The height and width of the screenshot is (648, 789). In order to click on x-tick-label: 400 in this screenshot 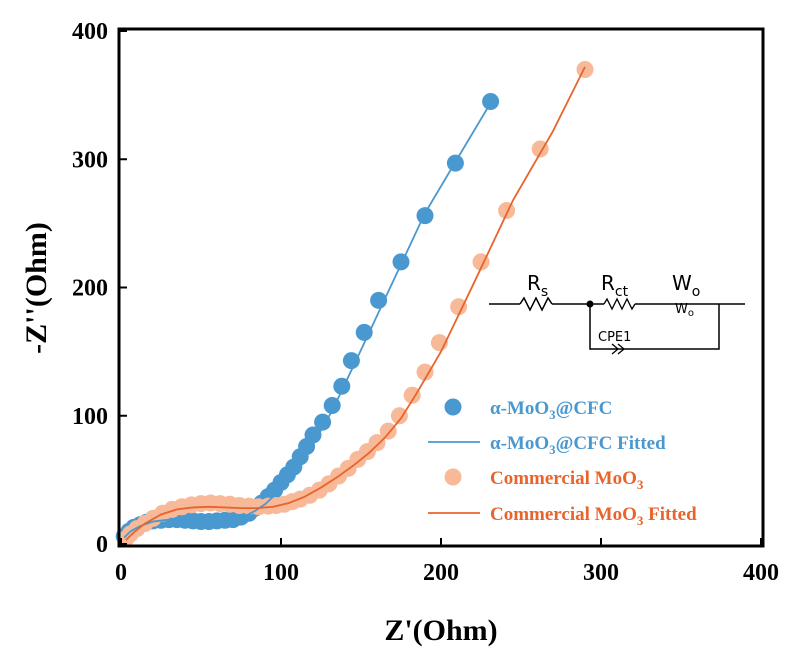, I will do `click(761, 573)`.